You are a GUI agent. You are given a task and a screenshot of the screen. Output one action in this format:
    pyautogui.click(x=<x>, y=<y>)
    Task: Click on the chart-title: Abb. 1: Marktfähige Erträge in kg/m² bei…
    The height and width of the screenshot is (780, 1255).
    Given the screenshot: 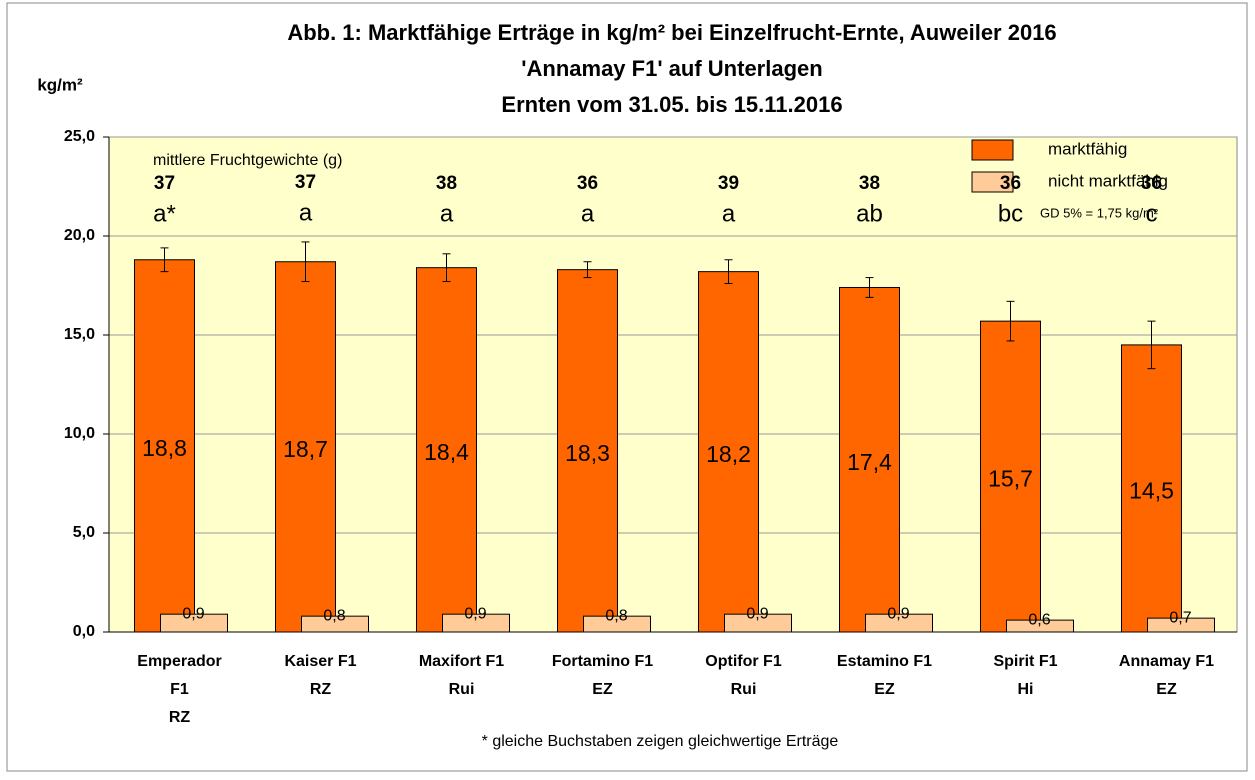 What is the action you would take?
    pyautogui.click(x=671, y=32)
    